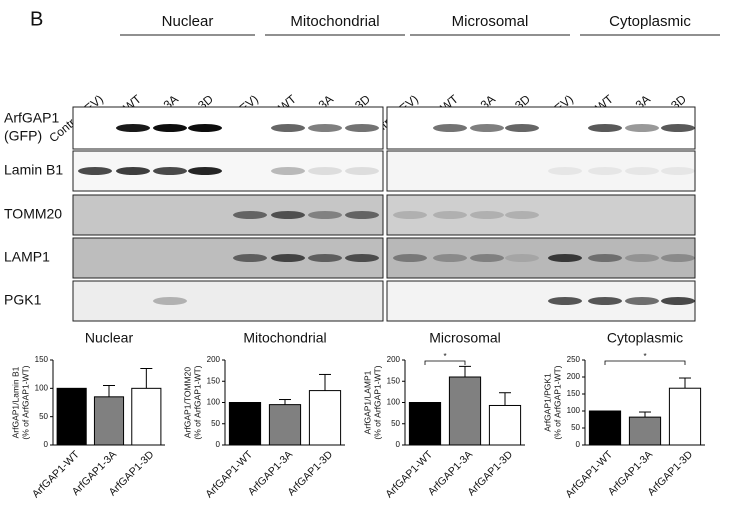 The height and width of the screenshot is (522, 733). Describe the element at coordinates (650, 21) in the screenshot. I see `fraction-header: Cytoplasmic` at that location.